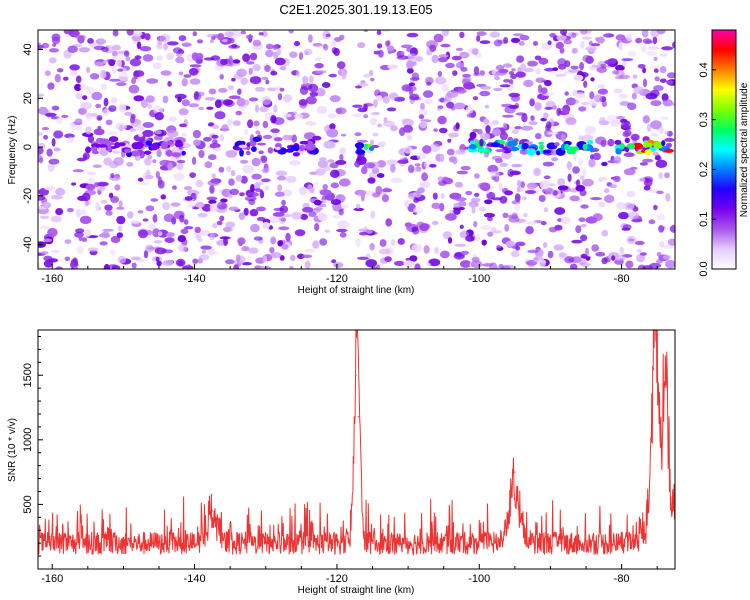 Image resolution: width=750 pixels, height=600 pixels. I want to click on y-tick-label: 40, so click(28, 49).